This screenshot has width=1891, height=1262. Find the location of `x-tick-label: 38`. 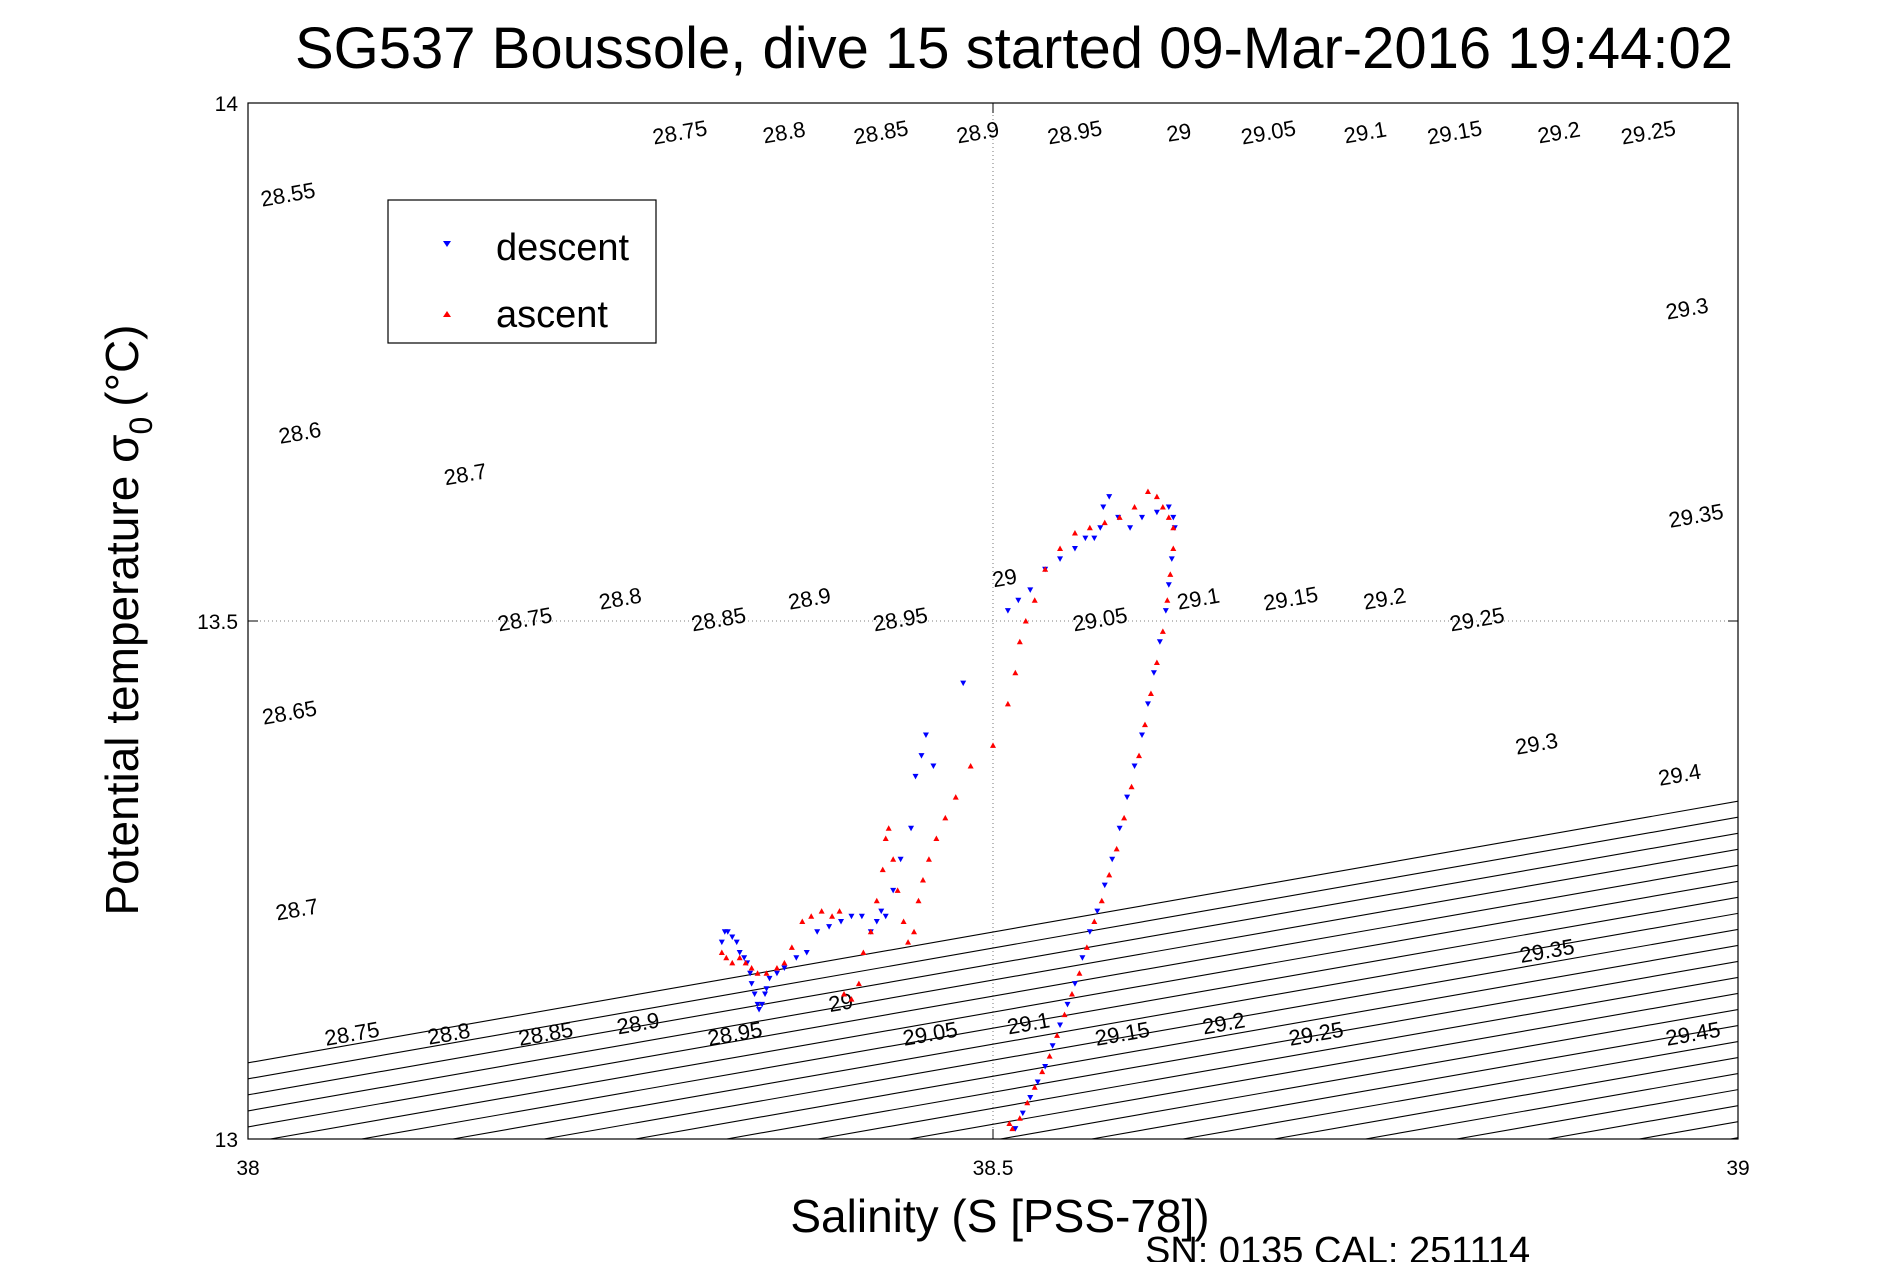

x-tick-label: 38 is located at coordinates (247, 1168).